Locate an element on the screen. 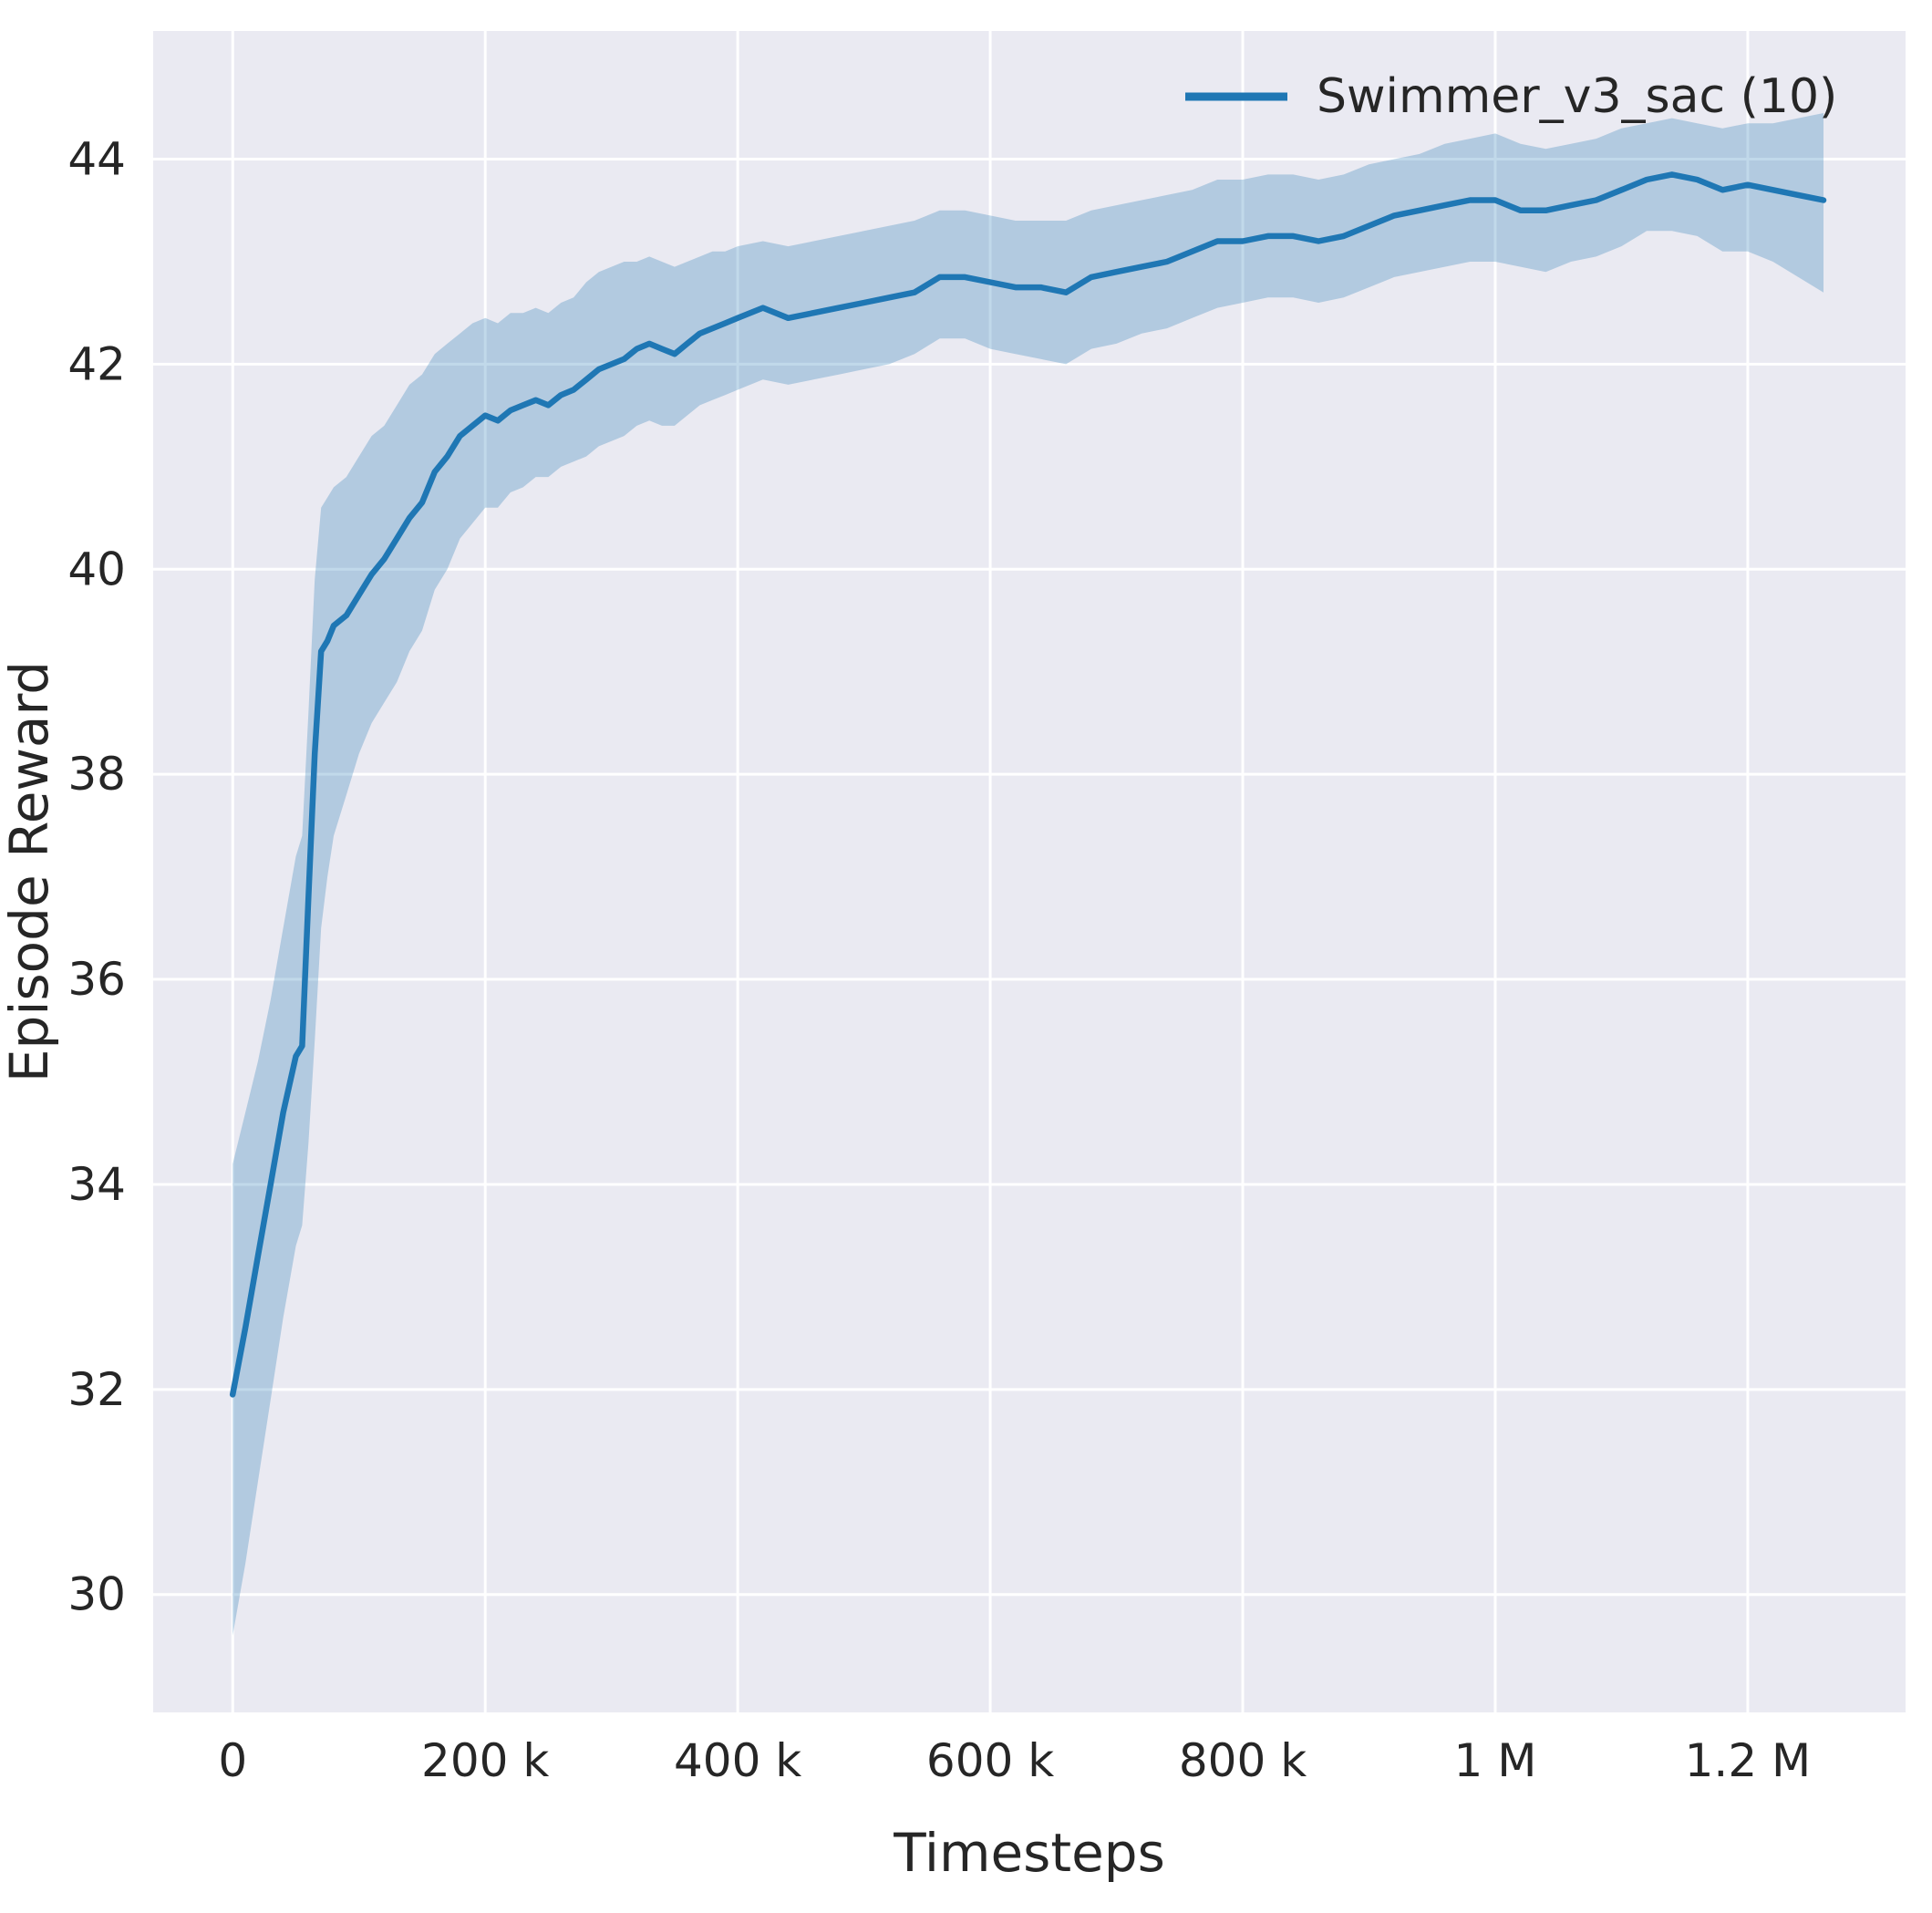  x-tick-label: 800 k is located at coordinates (1243, 1760).